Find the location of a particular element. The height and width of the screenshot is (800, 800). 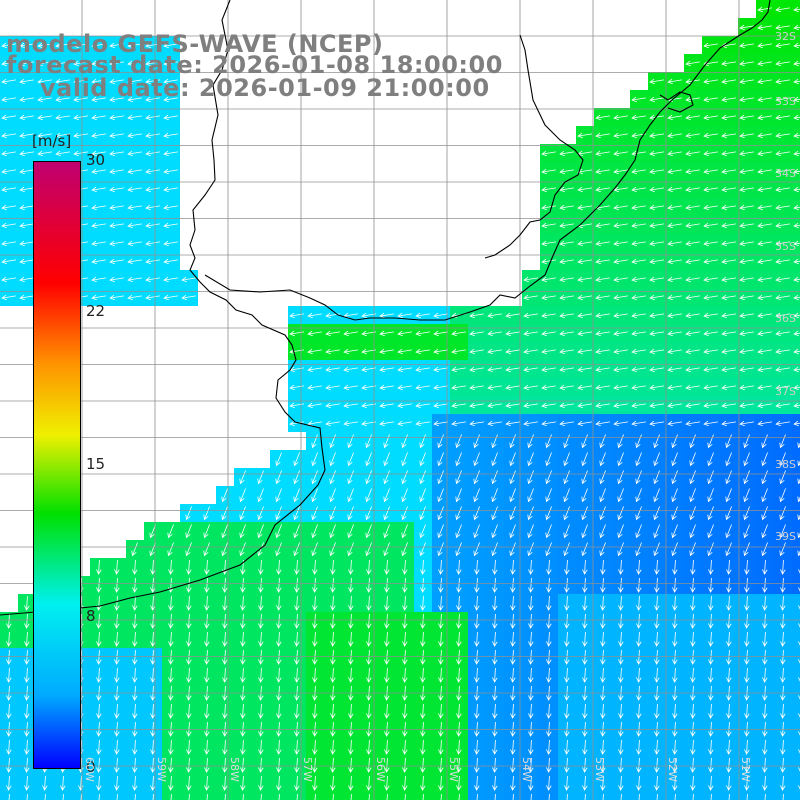

lon-label: 54W is located at coordinates (526, 769).